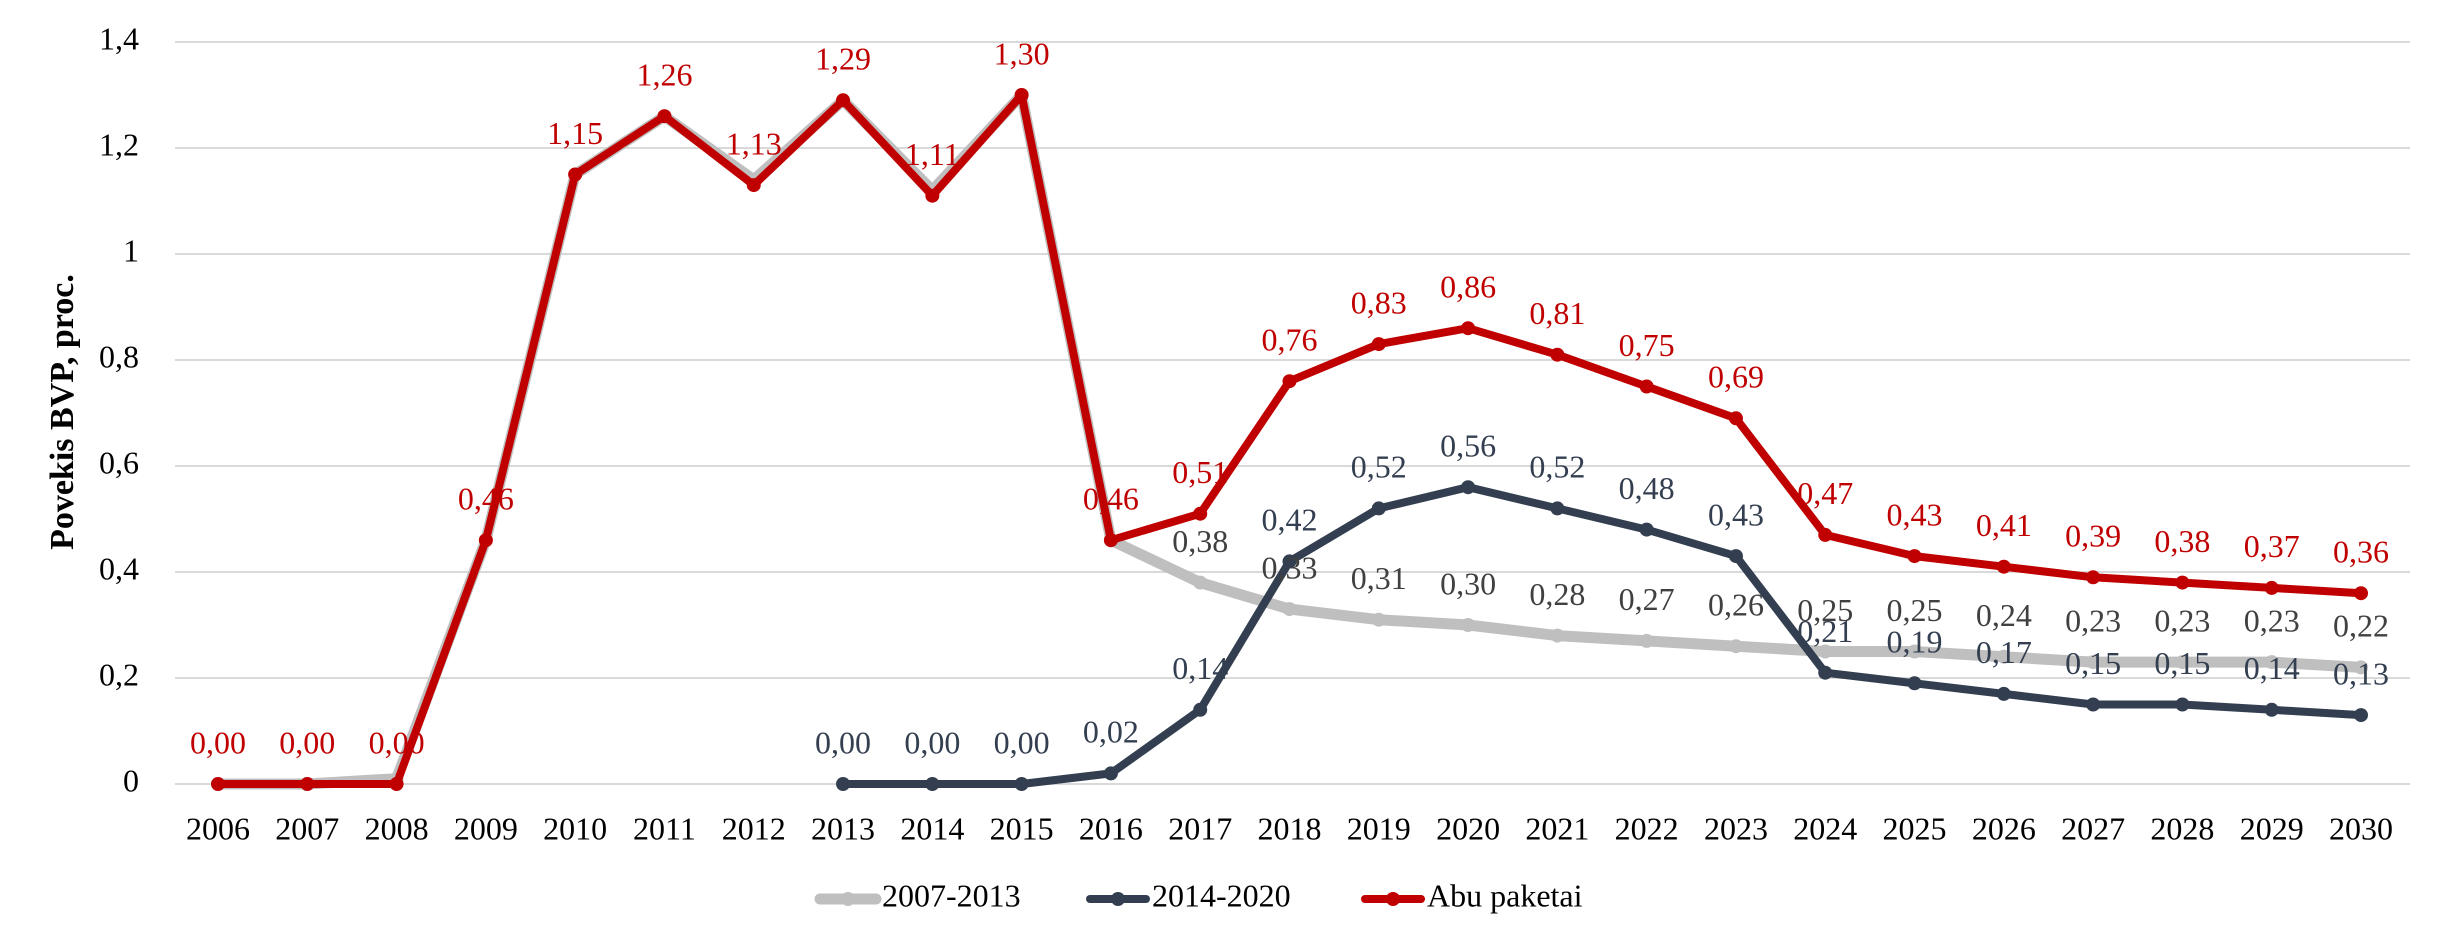 The height and width of the screenshot is (940, 2438). Describe the element at coordinates (932, 828) in the screenshot. I see `x-tick-label: 2014` at that location.